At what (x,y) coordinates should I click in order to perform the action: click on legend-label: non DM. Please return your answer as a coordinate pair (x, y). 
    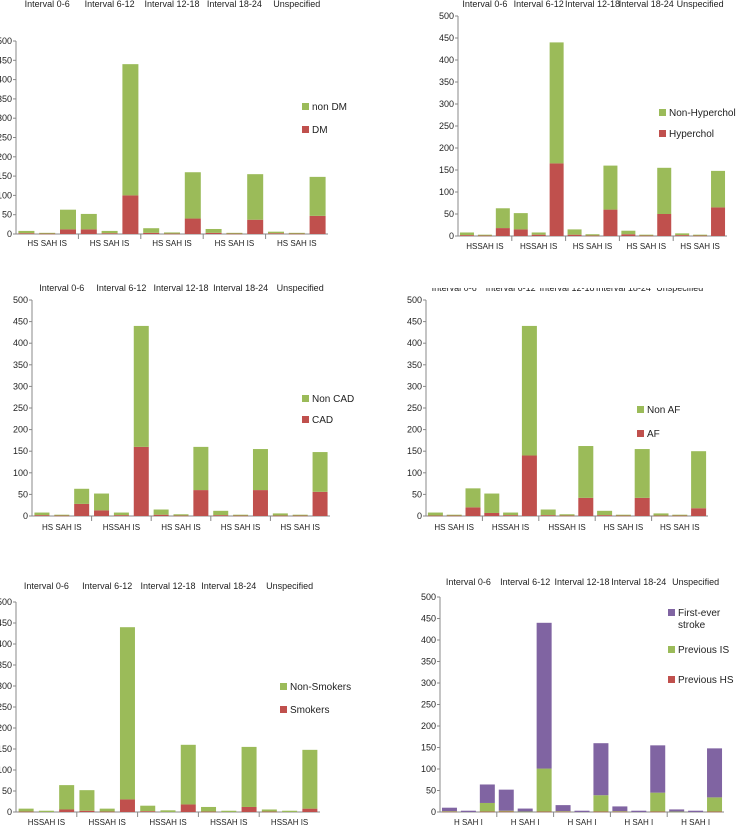
    Looking at the image, I should click on (329, 107).